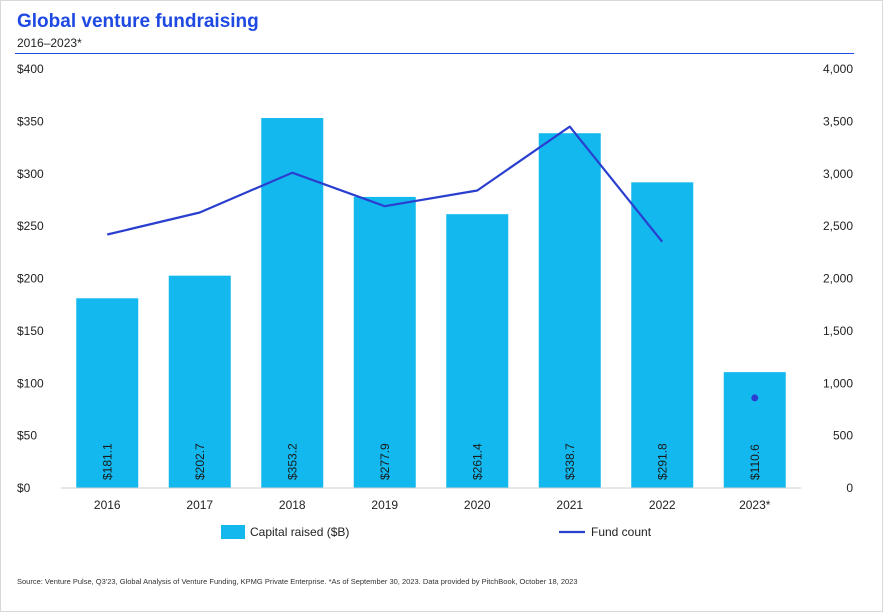 This screenshot has height=613, width=883. I want to click on bar-value-label: $277.9, so click(385, 461).